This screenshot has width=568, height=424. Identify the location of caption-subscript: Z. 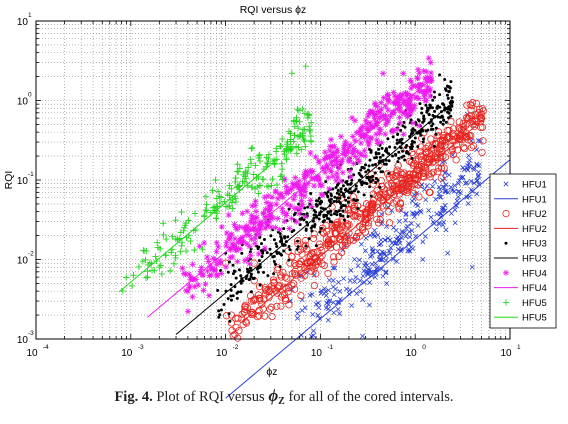
(281, 401).